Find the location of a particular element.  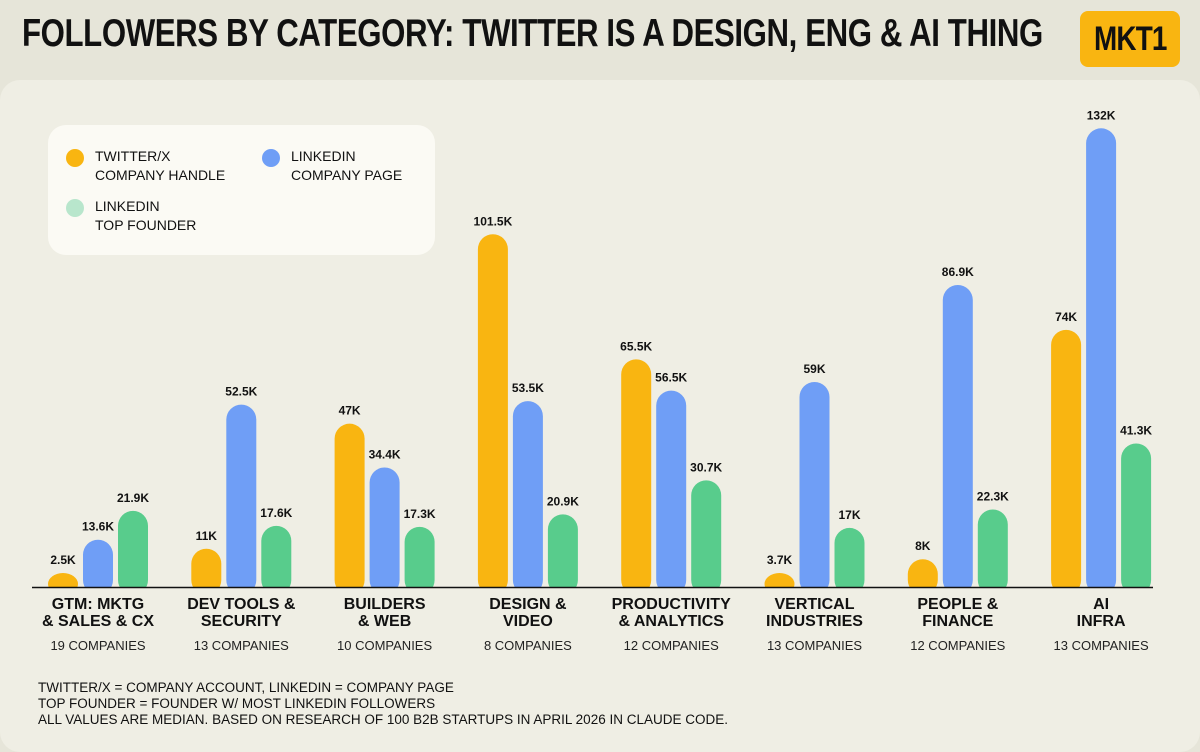

data-label: 56.5K is located at coordinates (671, 378).